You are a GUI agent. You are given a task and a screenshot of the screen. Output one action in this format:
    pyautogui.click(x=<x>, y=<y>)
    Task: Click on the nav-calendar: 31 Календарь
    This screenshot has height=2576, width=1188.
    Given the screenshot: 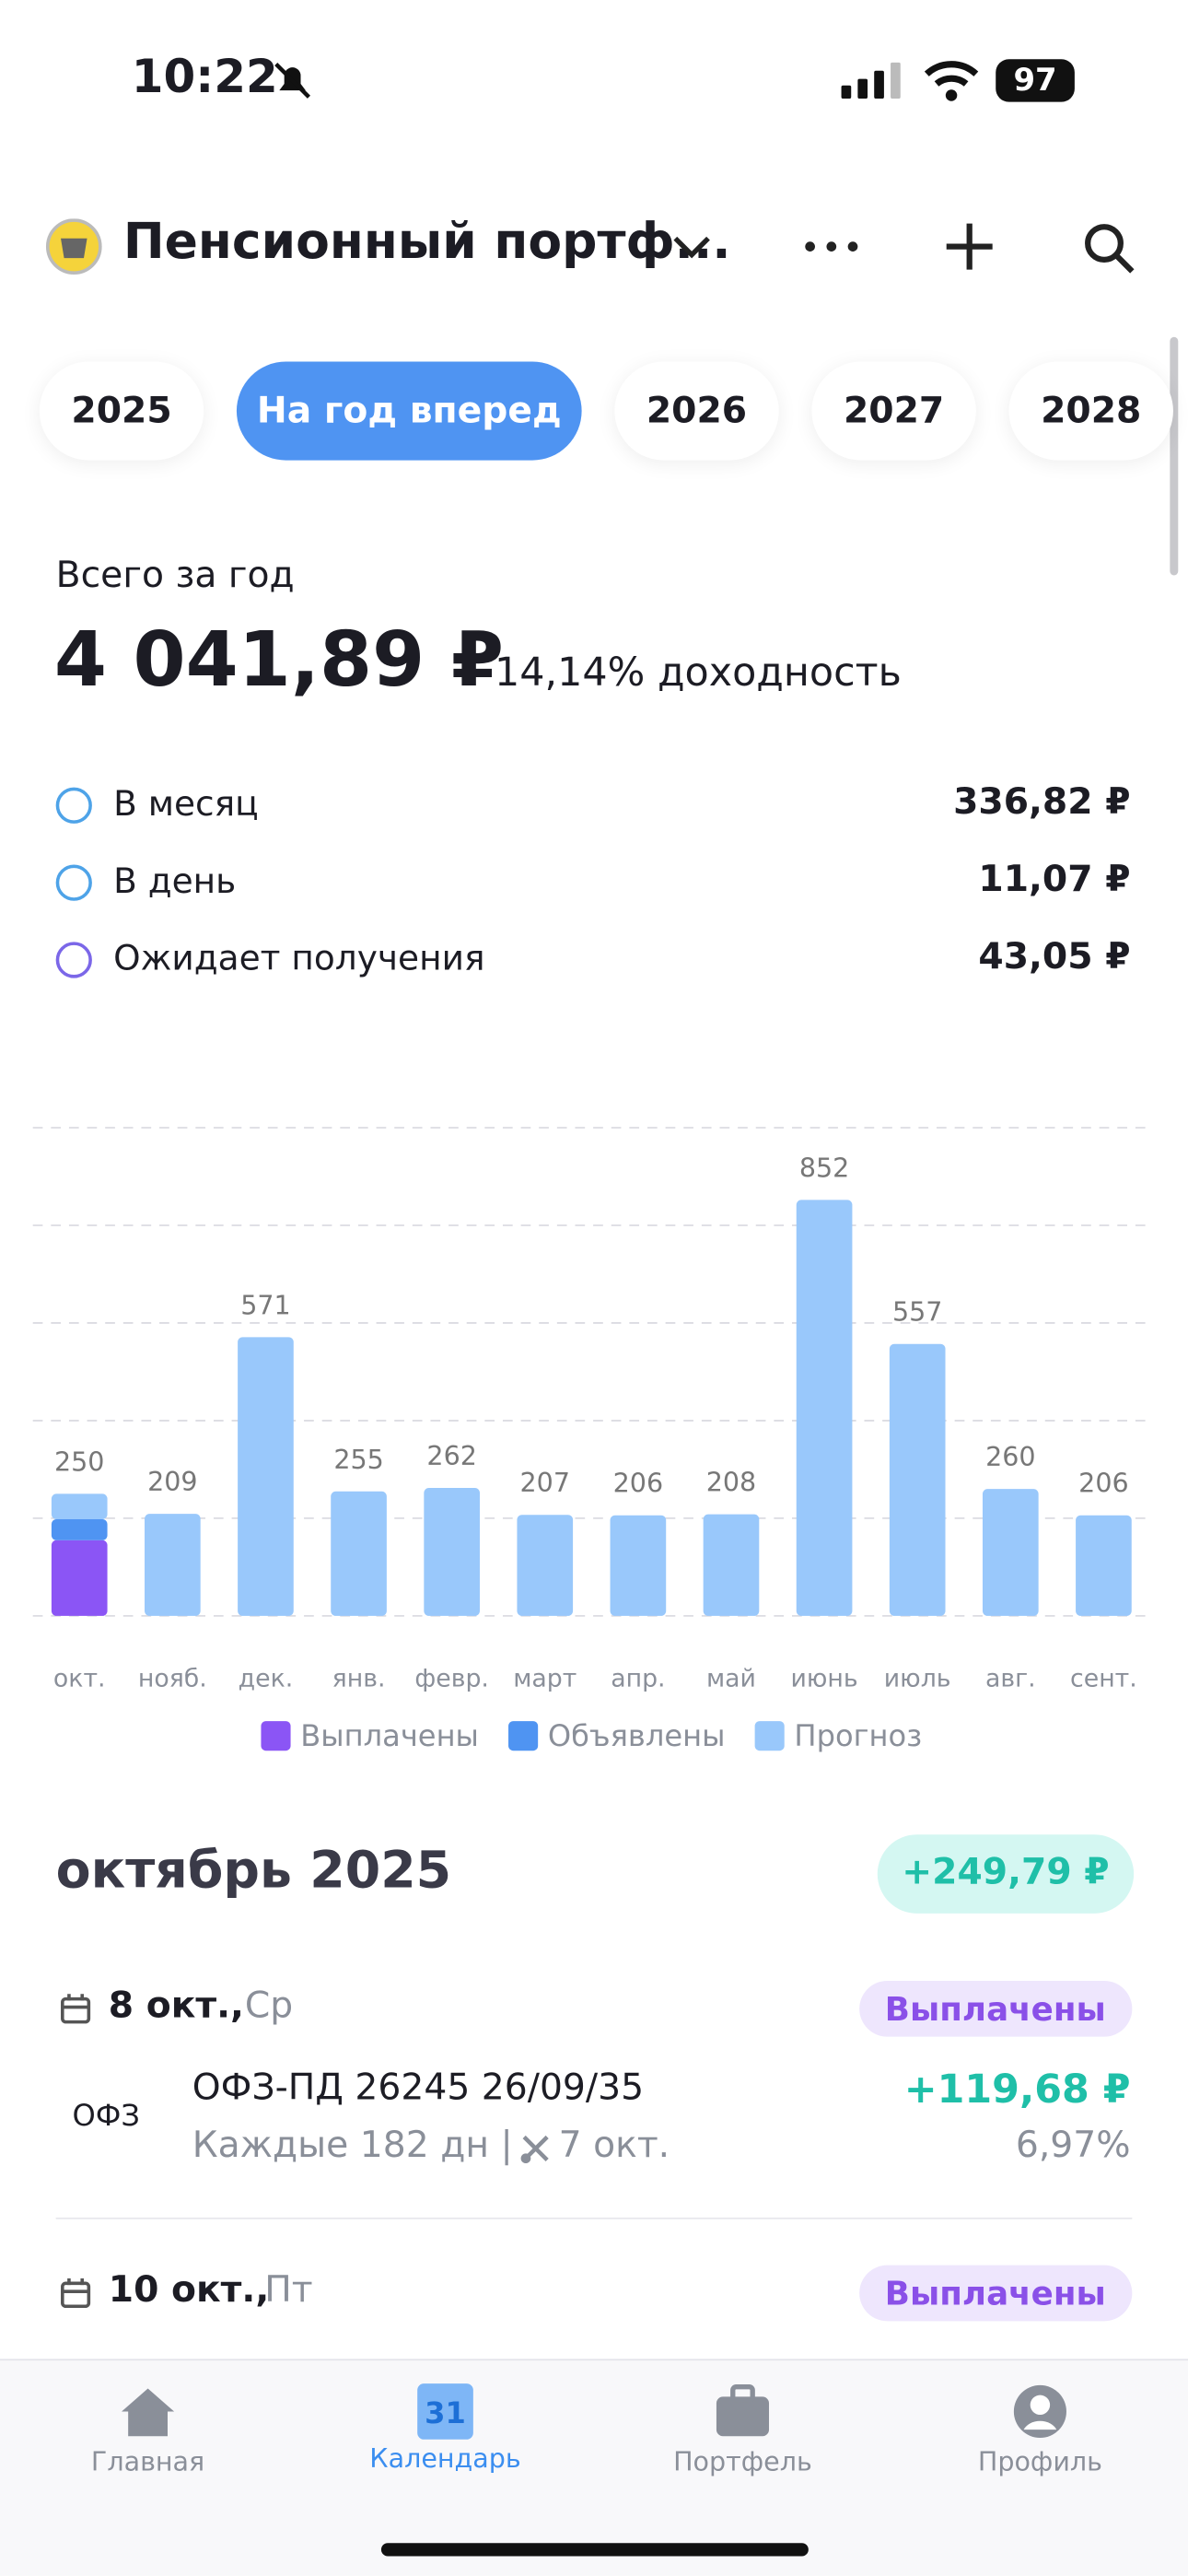 What is the action you would take?
    pyautogui.click(x=445, y=2442)
    